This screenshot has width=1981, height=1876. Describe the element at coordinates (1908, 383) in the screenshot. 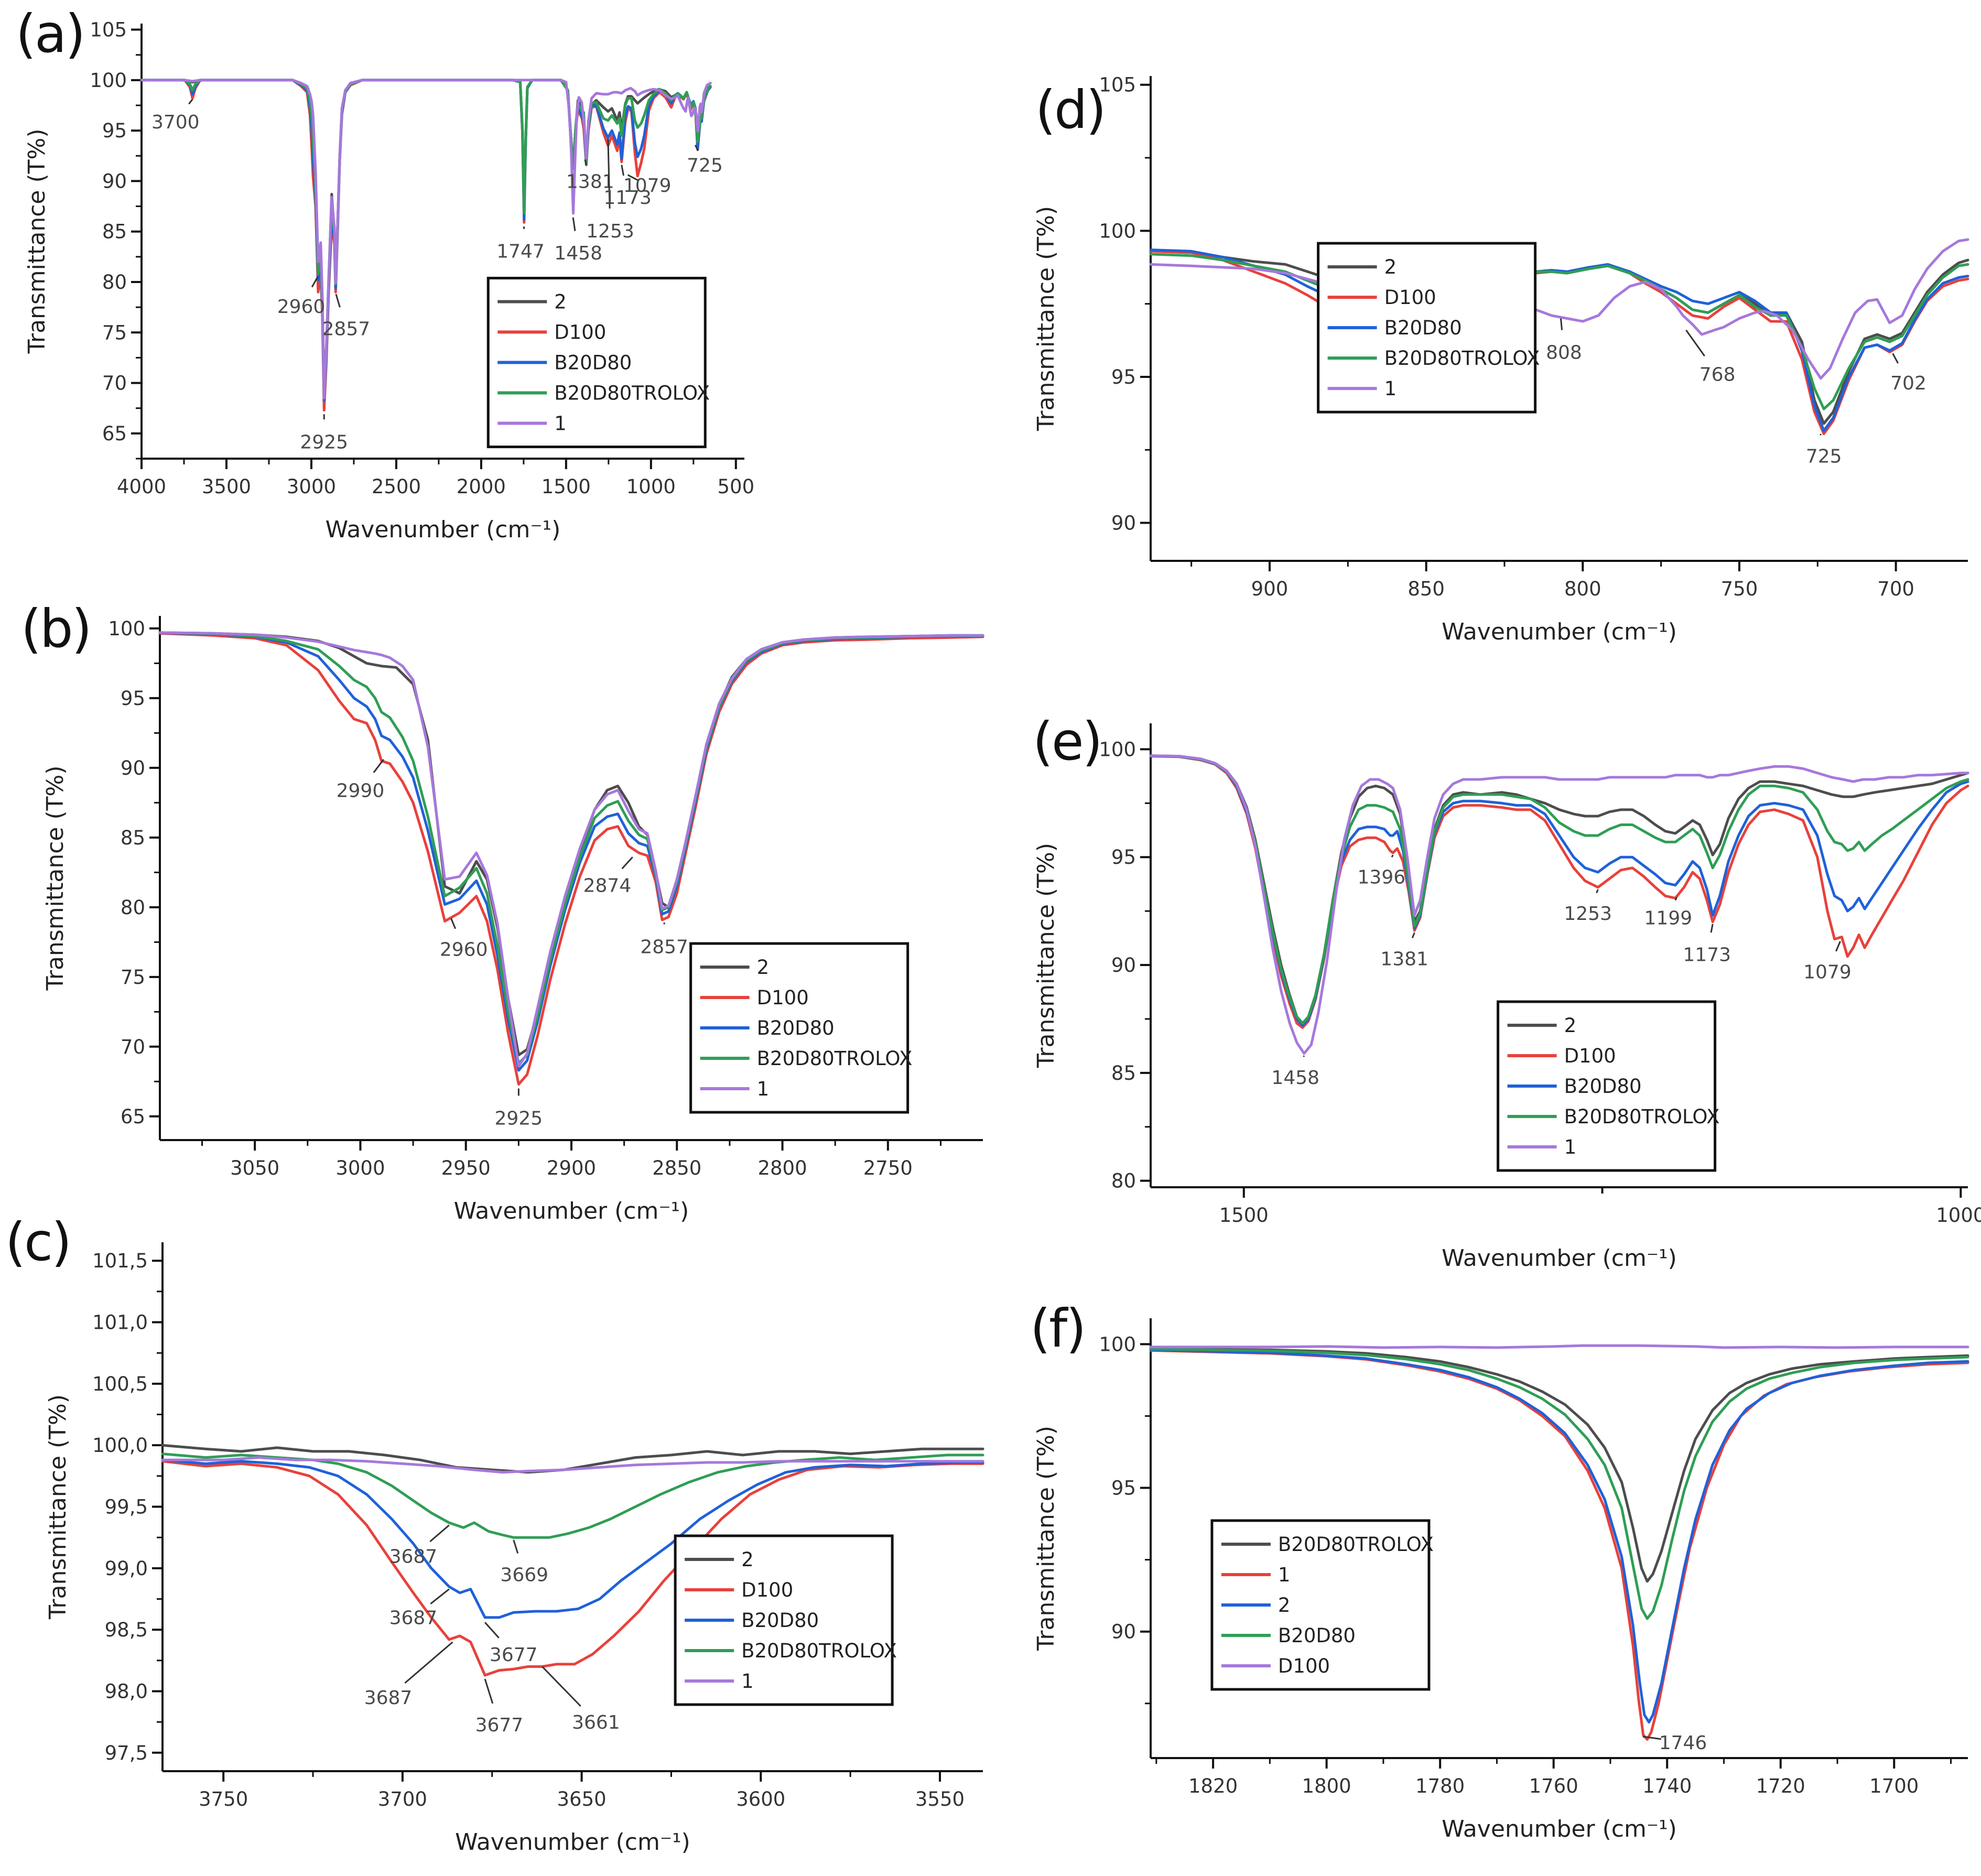

I see `annotation-label: 702` at that location.